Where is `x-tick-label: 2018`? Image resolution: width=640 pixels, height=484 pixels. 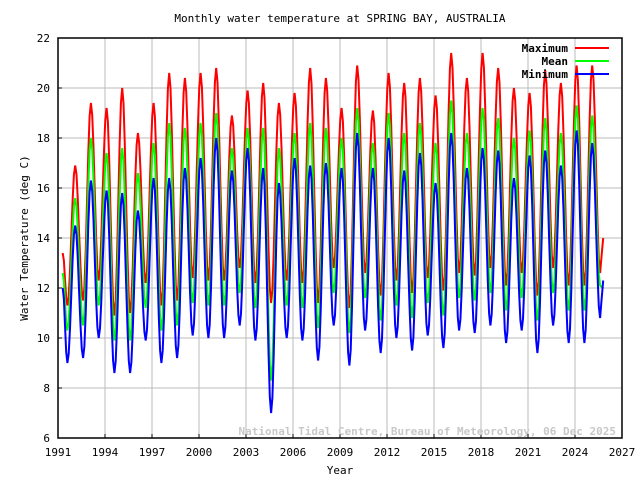
x-tick-label: 2018 is located at coordinates (481, 452).